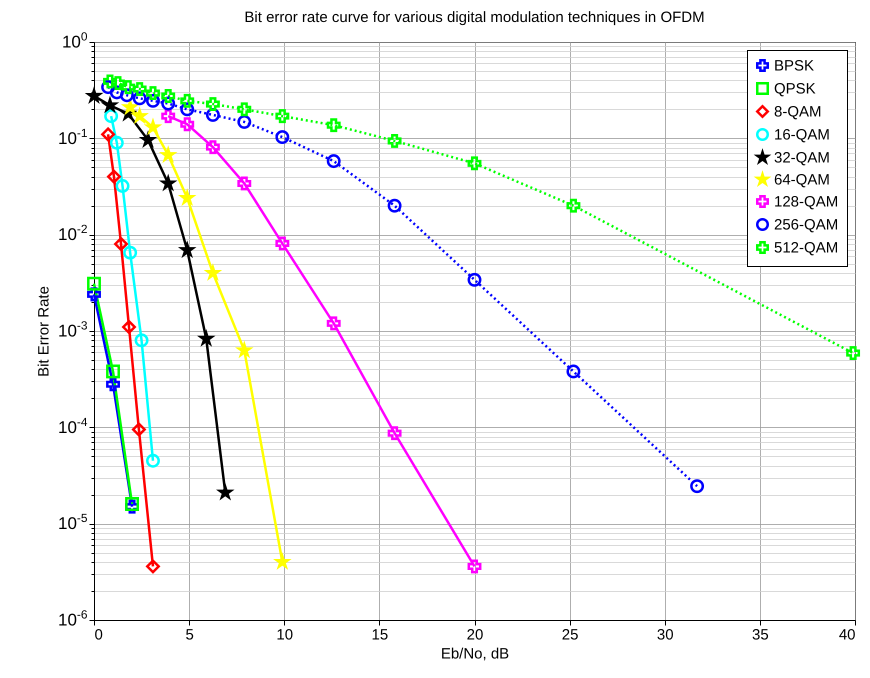 Image resolution: width=870 pixels, height=678 pixels. What do you see at coordinates (380, 635) in the screenshot?
I see `x-tick-label: 15` at bounding box center [380, 635].